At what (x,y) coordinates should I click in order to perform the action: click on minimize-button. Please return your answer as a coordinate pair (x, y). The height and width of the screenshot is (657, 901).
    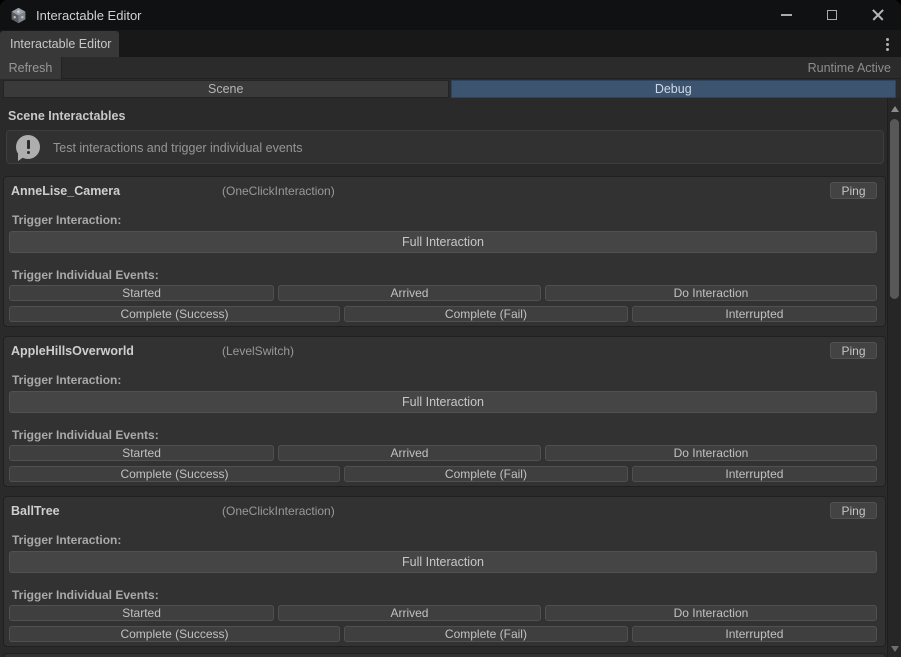
    Looking at the image, I should click on (786, 15).